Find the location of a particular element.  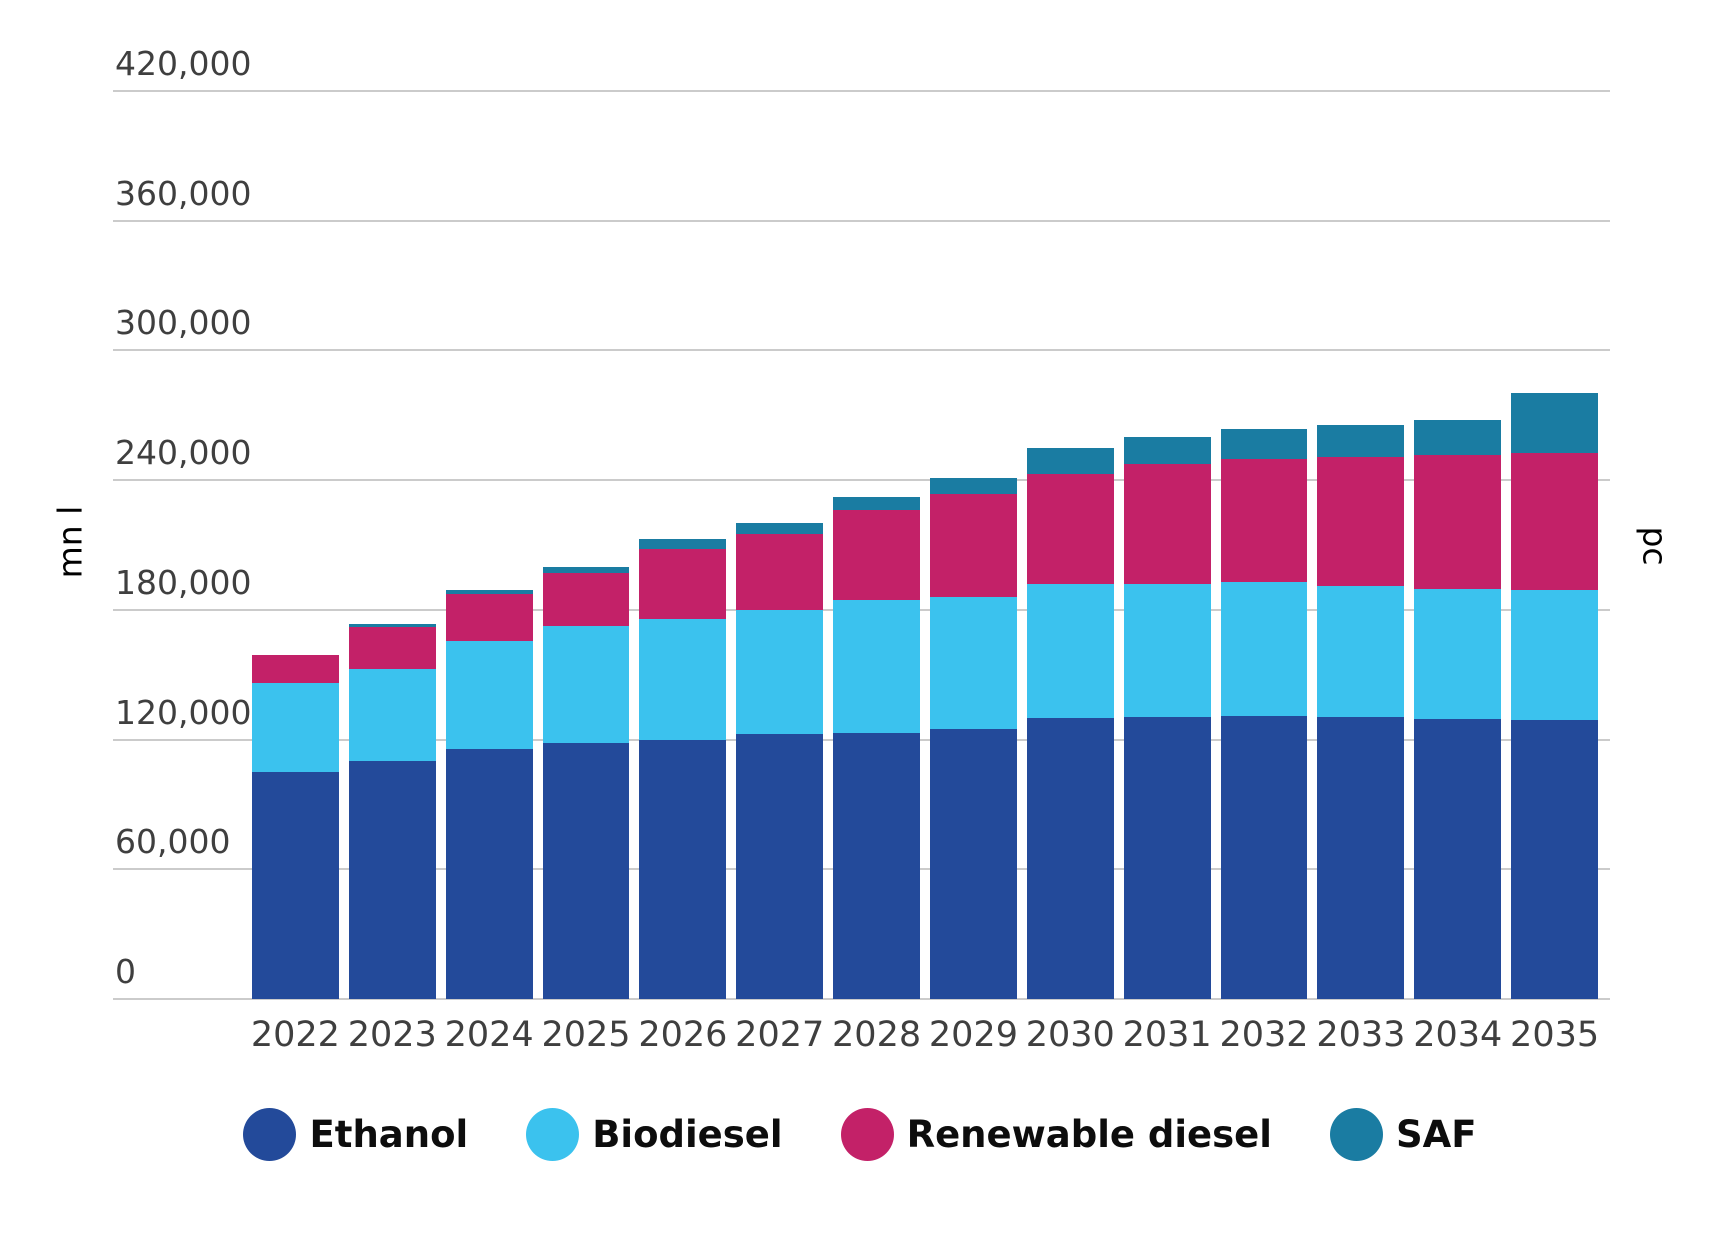

x-tick-label: 2035 is located at coordinates (1555, 1035).